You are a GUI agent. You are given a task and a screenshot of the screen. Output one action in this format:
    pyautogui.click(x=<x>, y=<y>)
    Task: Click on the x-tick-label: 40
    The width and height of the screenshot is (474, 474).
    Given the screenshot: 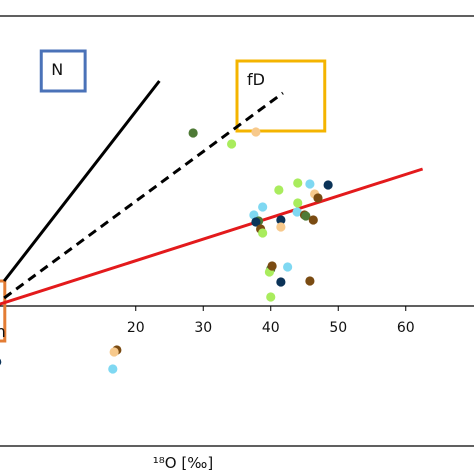 What is the action you would take?
    pyautogui.click(x=271, y=328)
    